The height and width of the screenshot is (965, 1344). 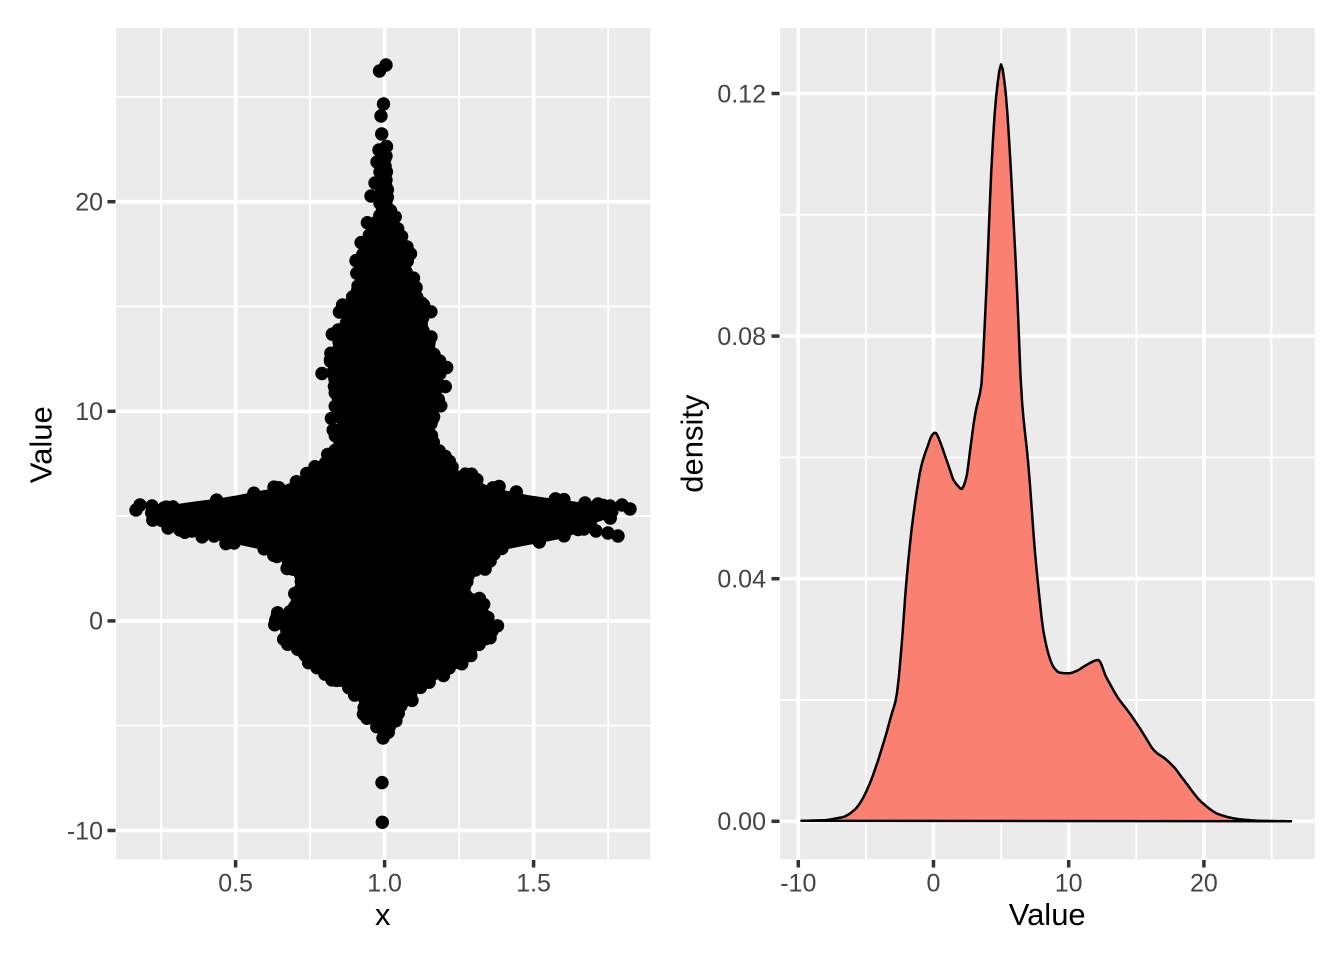 What do you see at coordinates (741, 822) in the screenshot?
I see `svg-text: 0.00` at bounding box center [741, 822].